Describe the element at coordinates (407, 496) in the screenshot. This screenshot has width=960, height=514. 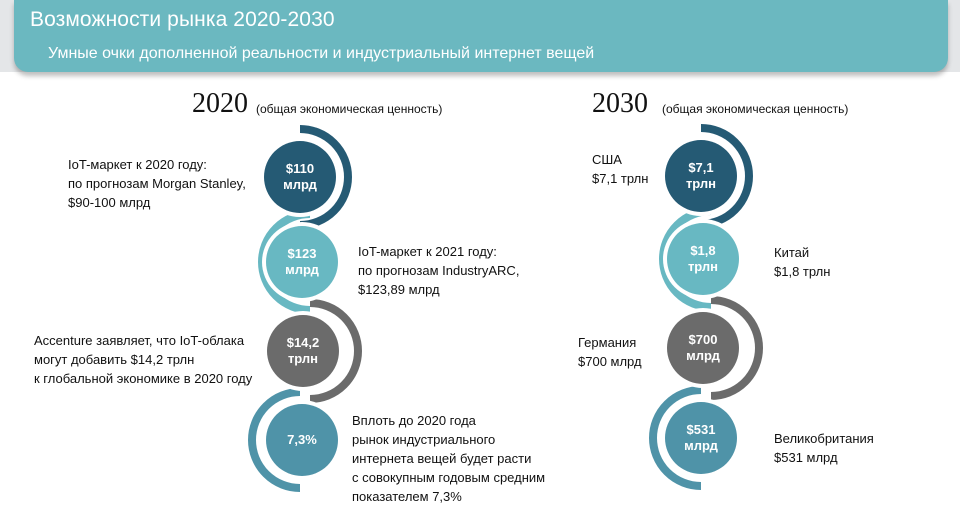
I see `desc-line: показателем 7,3%` at that location.